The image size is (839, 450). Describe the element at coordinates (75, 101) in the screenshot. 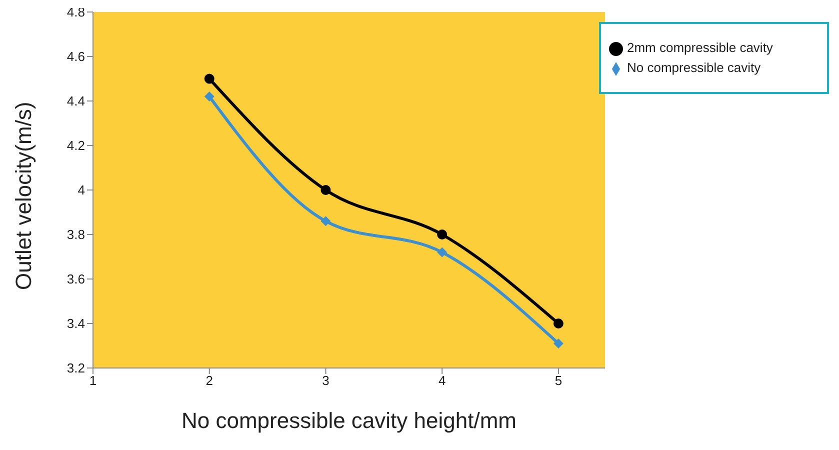

I see `y-tick-label: 4.4` at that location.